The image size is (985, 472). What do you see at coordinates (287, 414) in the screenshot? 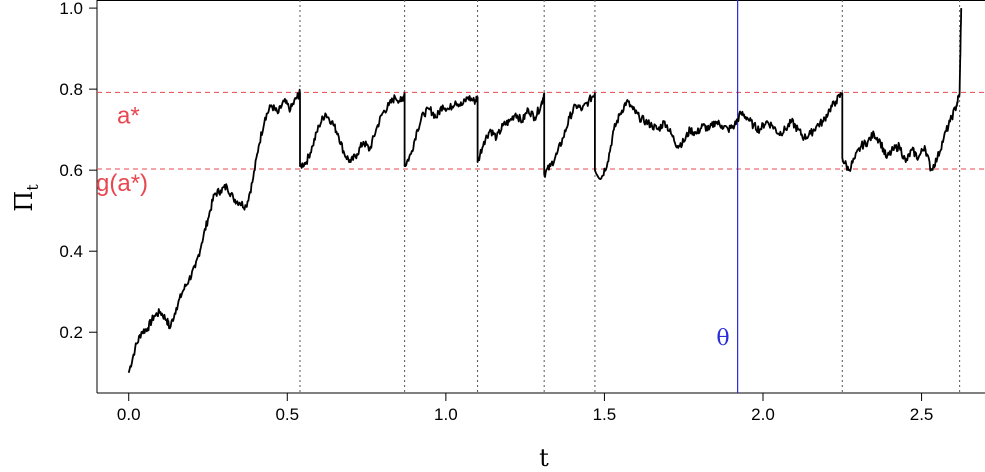
I see `x-tick-label: 0.5` at bounding box center [287, 414].